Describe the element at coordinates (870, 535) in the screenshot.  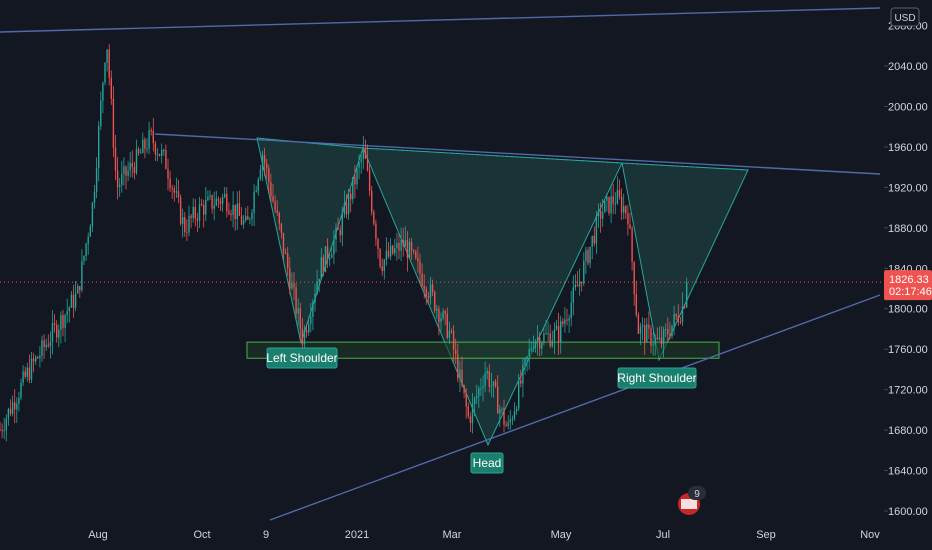
I see `x-tick-label: Nov` at that location.